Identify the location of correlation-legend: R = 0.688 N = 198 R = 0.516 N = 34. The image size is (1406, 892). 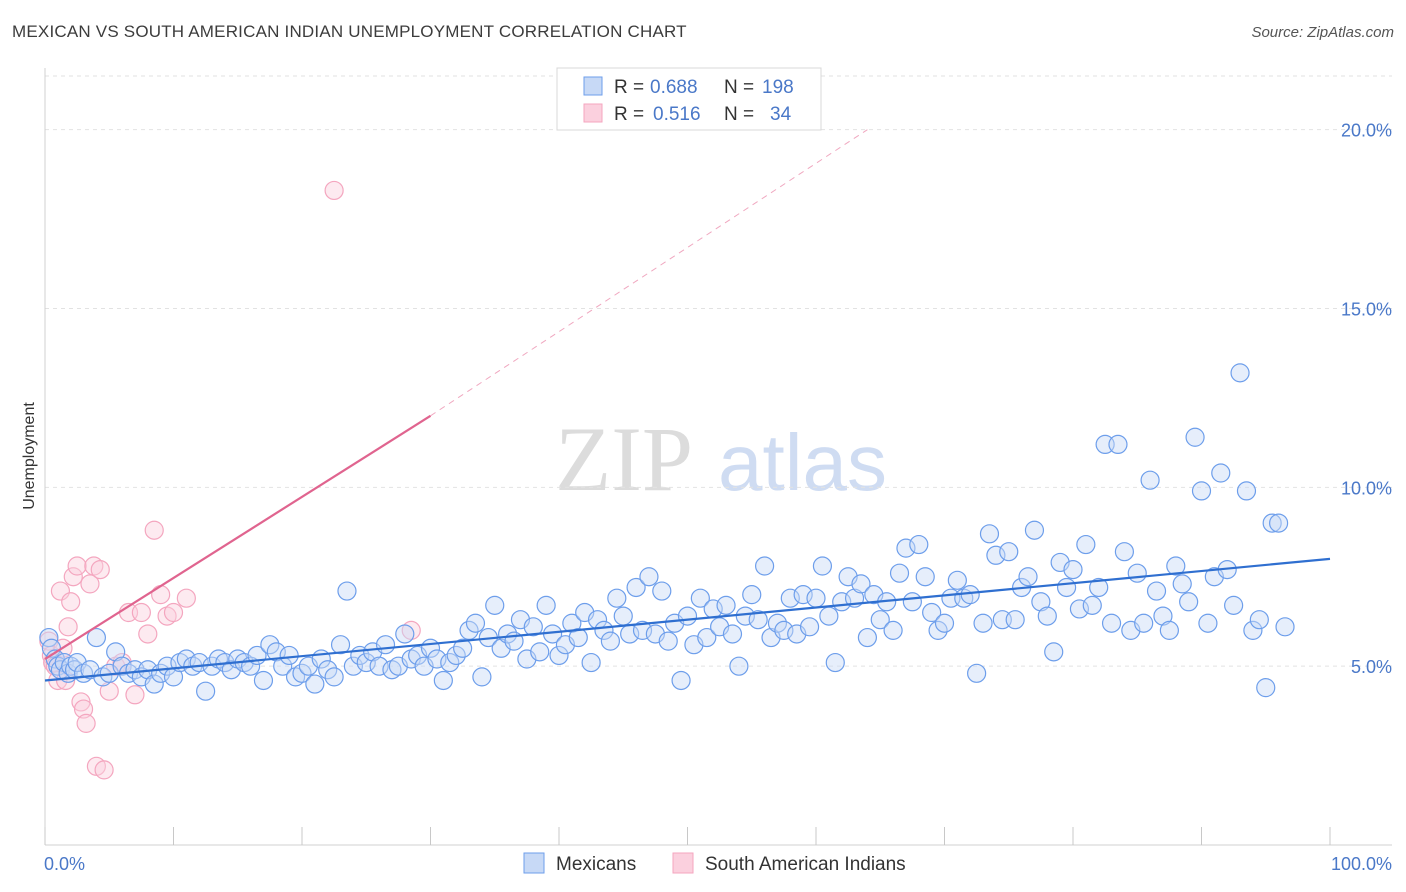
(689, 99).